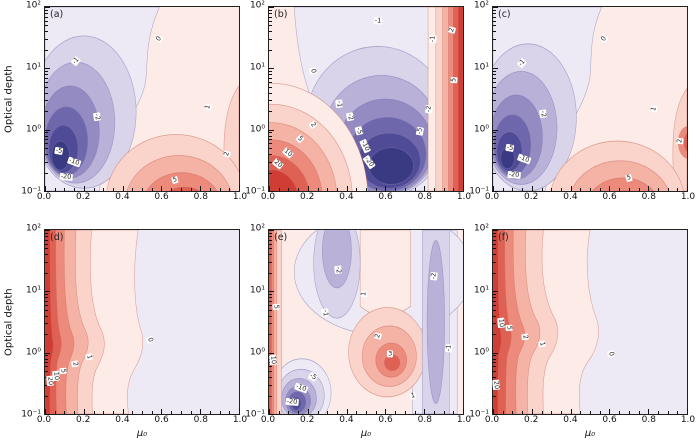  I want to click on x-axis-title: μ₀, so click(142, 433).